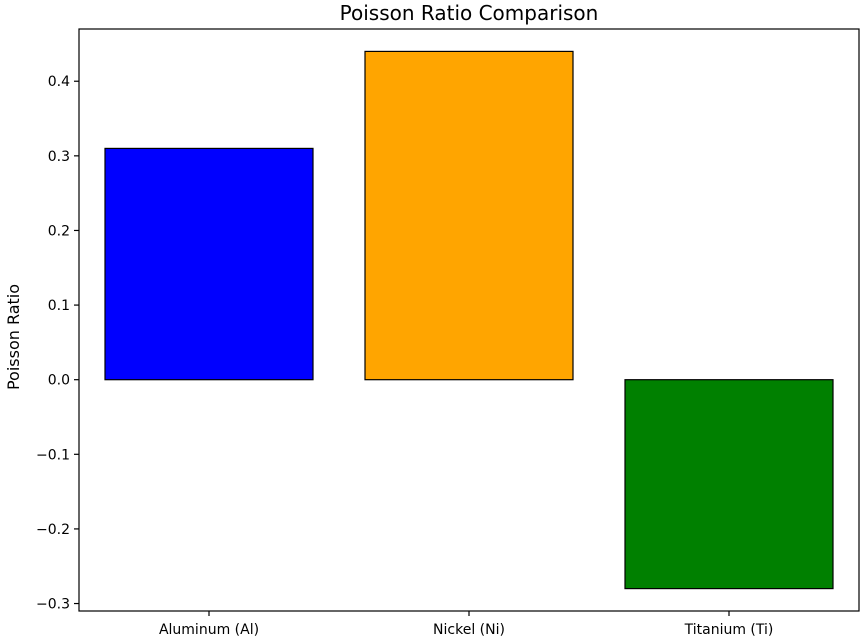 This screenshot has height=639, width=865. Describe the element at coordinates (469, 630) in the screenshot. I see `x-tick-label: Nickel (Ni)` at that location.